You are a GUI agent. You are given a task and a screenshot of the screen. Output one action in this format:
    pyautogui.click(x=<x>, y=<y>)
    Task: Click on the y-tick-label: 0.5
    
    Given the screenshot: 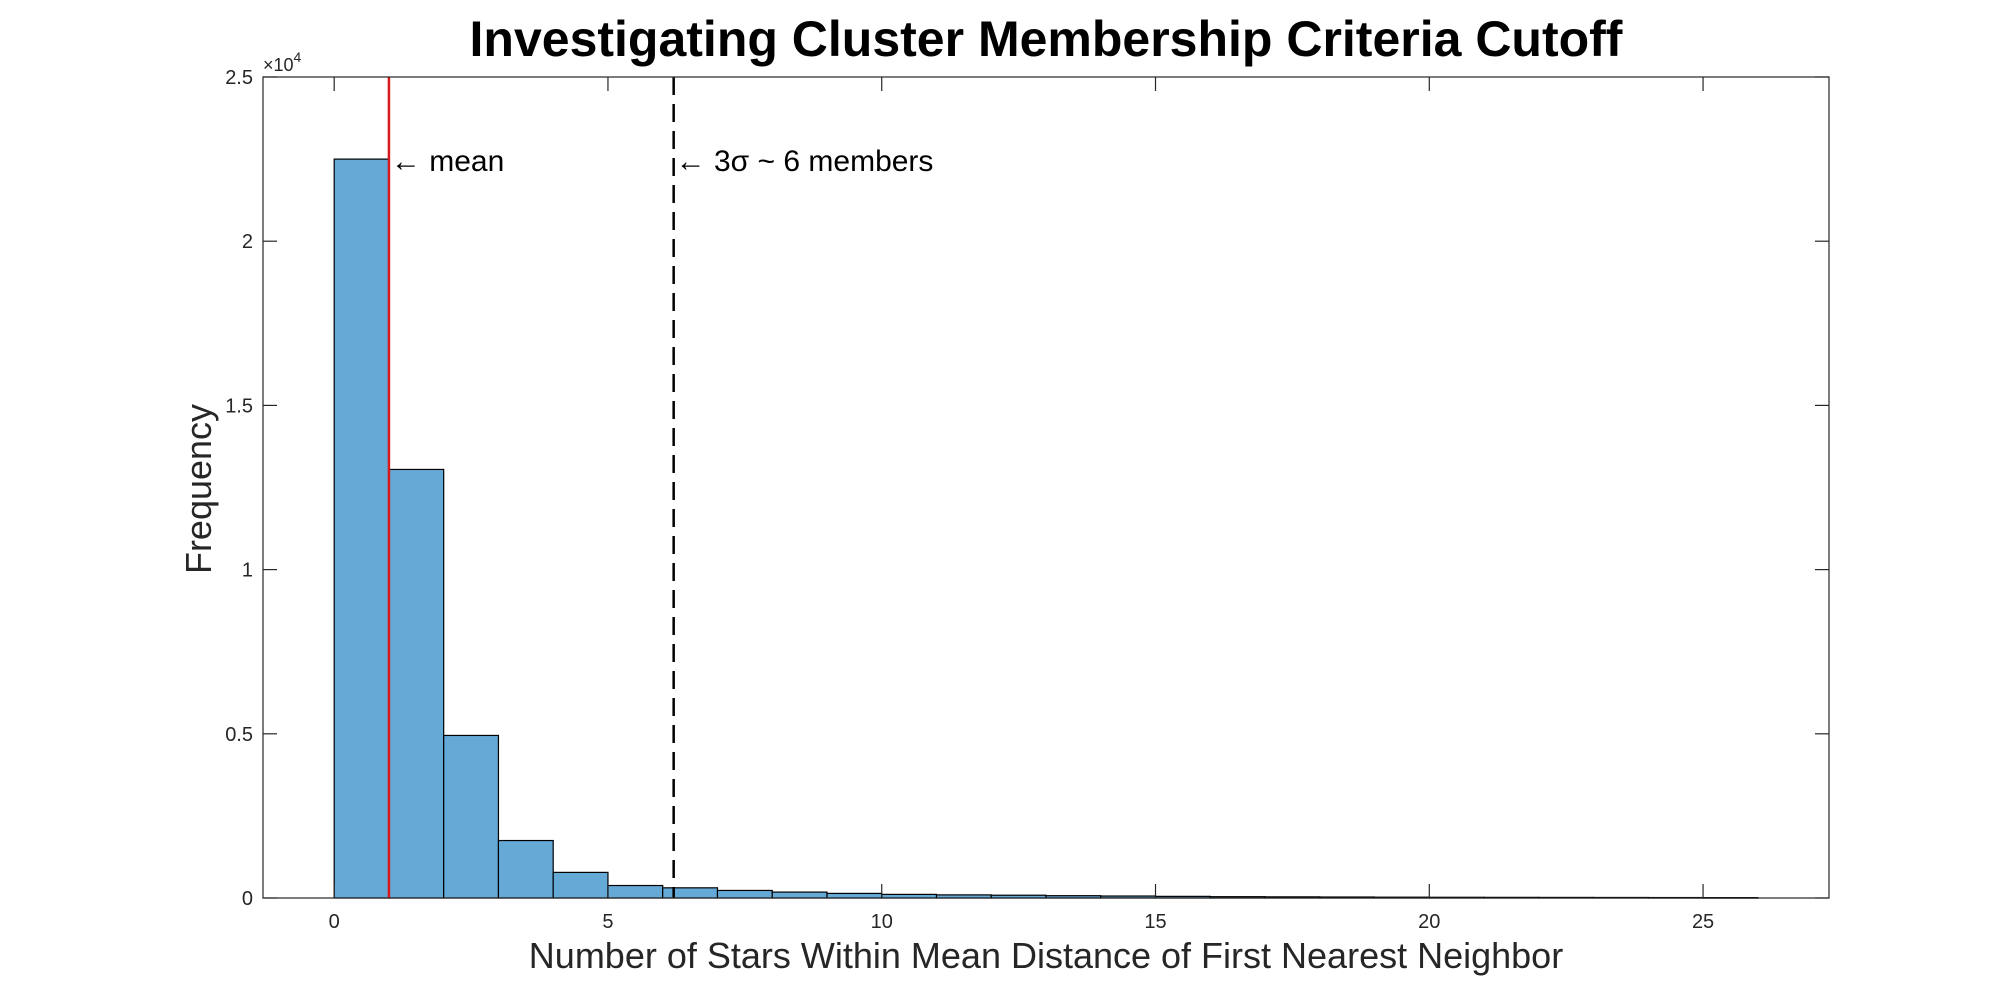 What is the action you would take?
    pyautogui.click(x=239, y=735)
    